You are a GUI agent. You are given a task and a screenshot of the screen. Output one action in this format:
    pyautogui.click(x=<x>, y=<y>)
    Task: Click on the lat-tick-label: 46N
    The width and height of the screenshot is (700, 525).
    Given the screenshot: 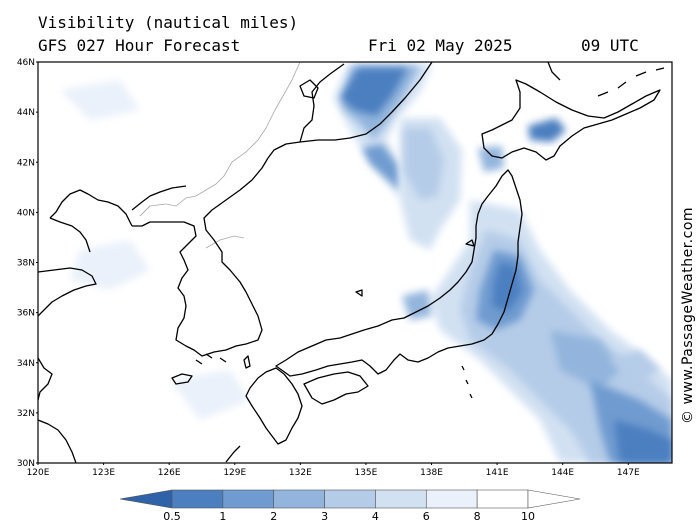 What is the action you would take?
    pyautogui.click(x=26, y=63)
    